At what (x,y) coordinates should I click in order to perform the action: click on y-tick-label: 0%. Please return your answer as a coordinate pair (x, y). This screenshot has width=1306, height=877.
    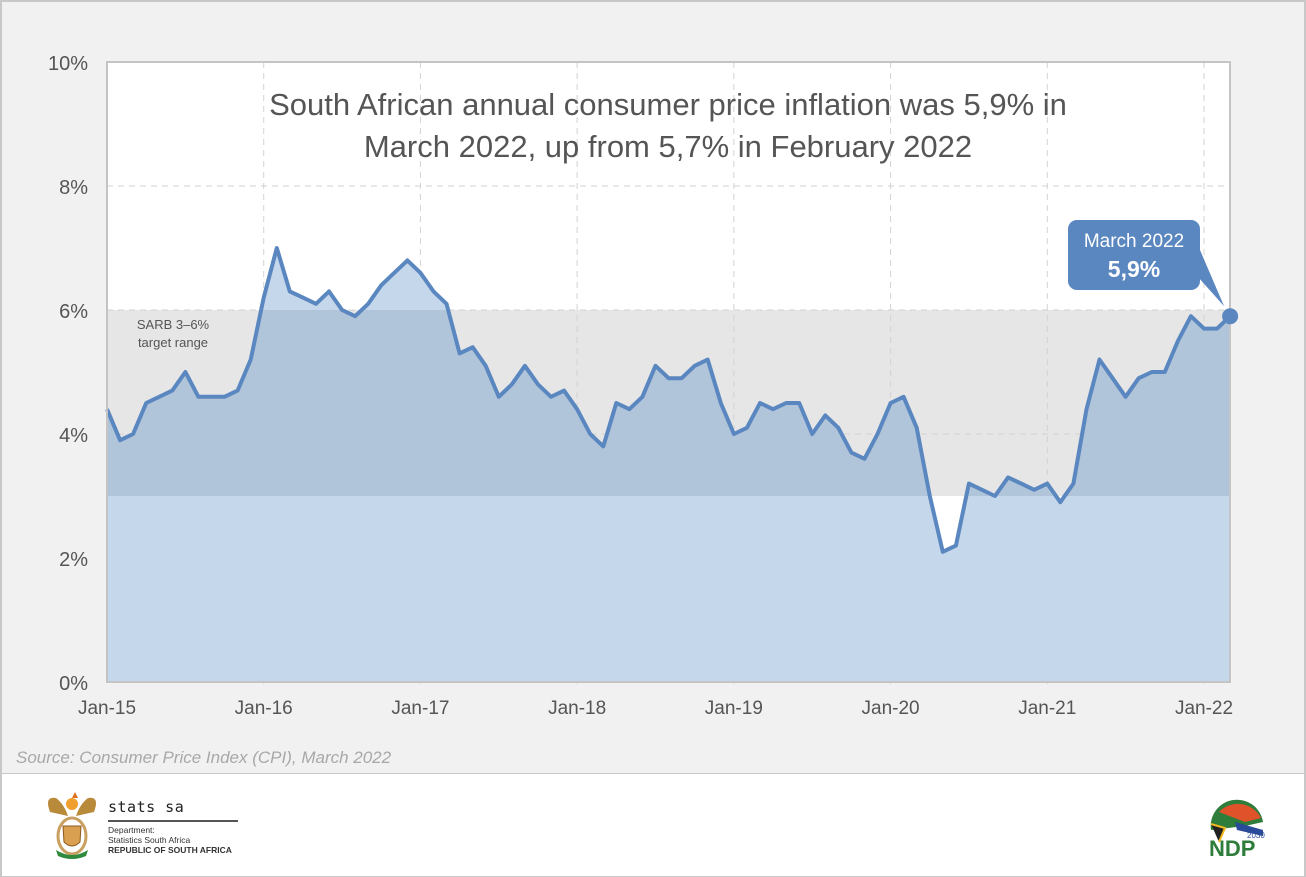
    Looking at the image, I should click on (73, 684).